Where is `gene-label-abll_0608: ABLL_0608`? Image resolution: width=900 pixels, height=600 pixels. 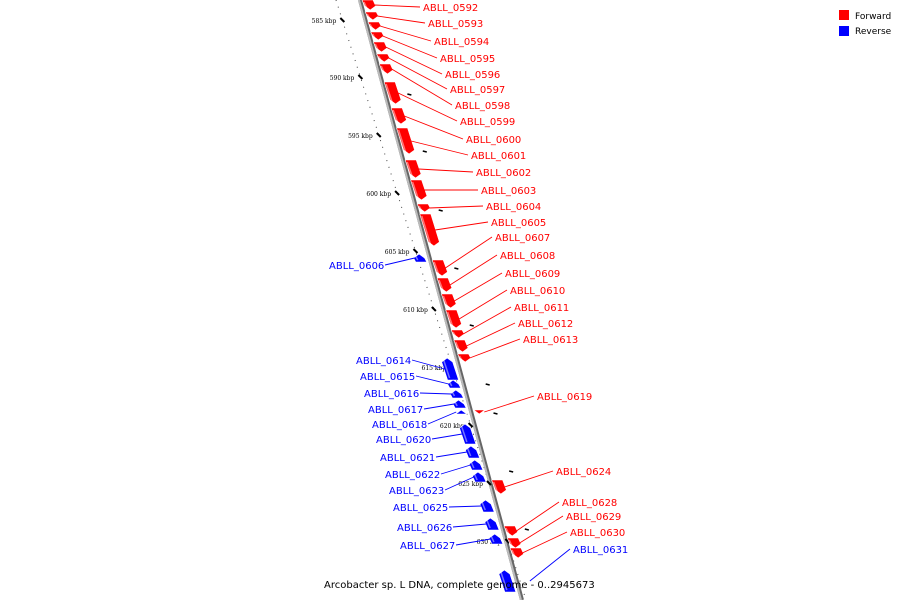 gene-label-abll_0608: ABLL_0608 is located at coordinates (527, 256).